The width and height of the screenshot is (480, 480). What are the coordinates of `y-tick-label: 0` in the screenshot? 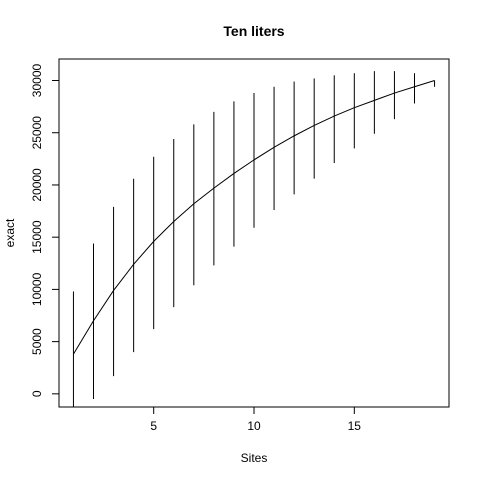 It's located at (37, 393).